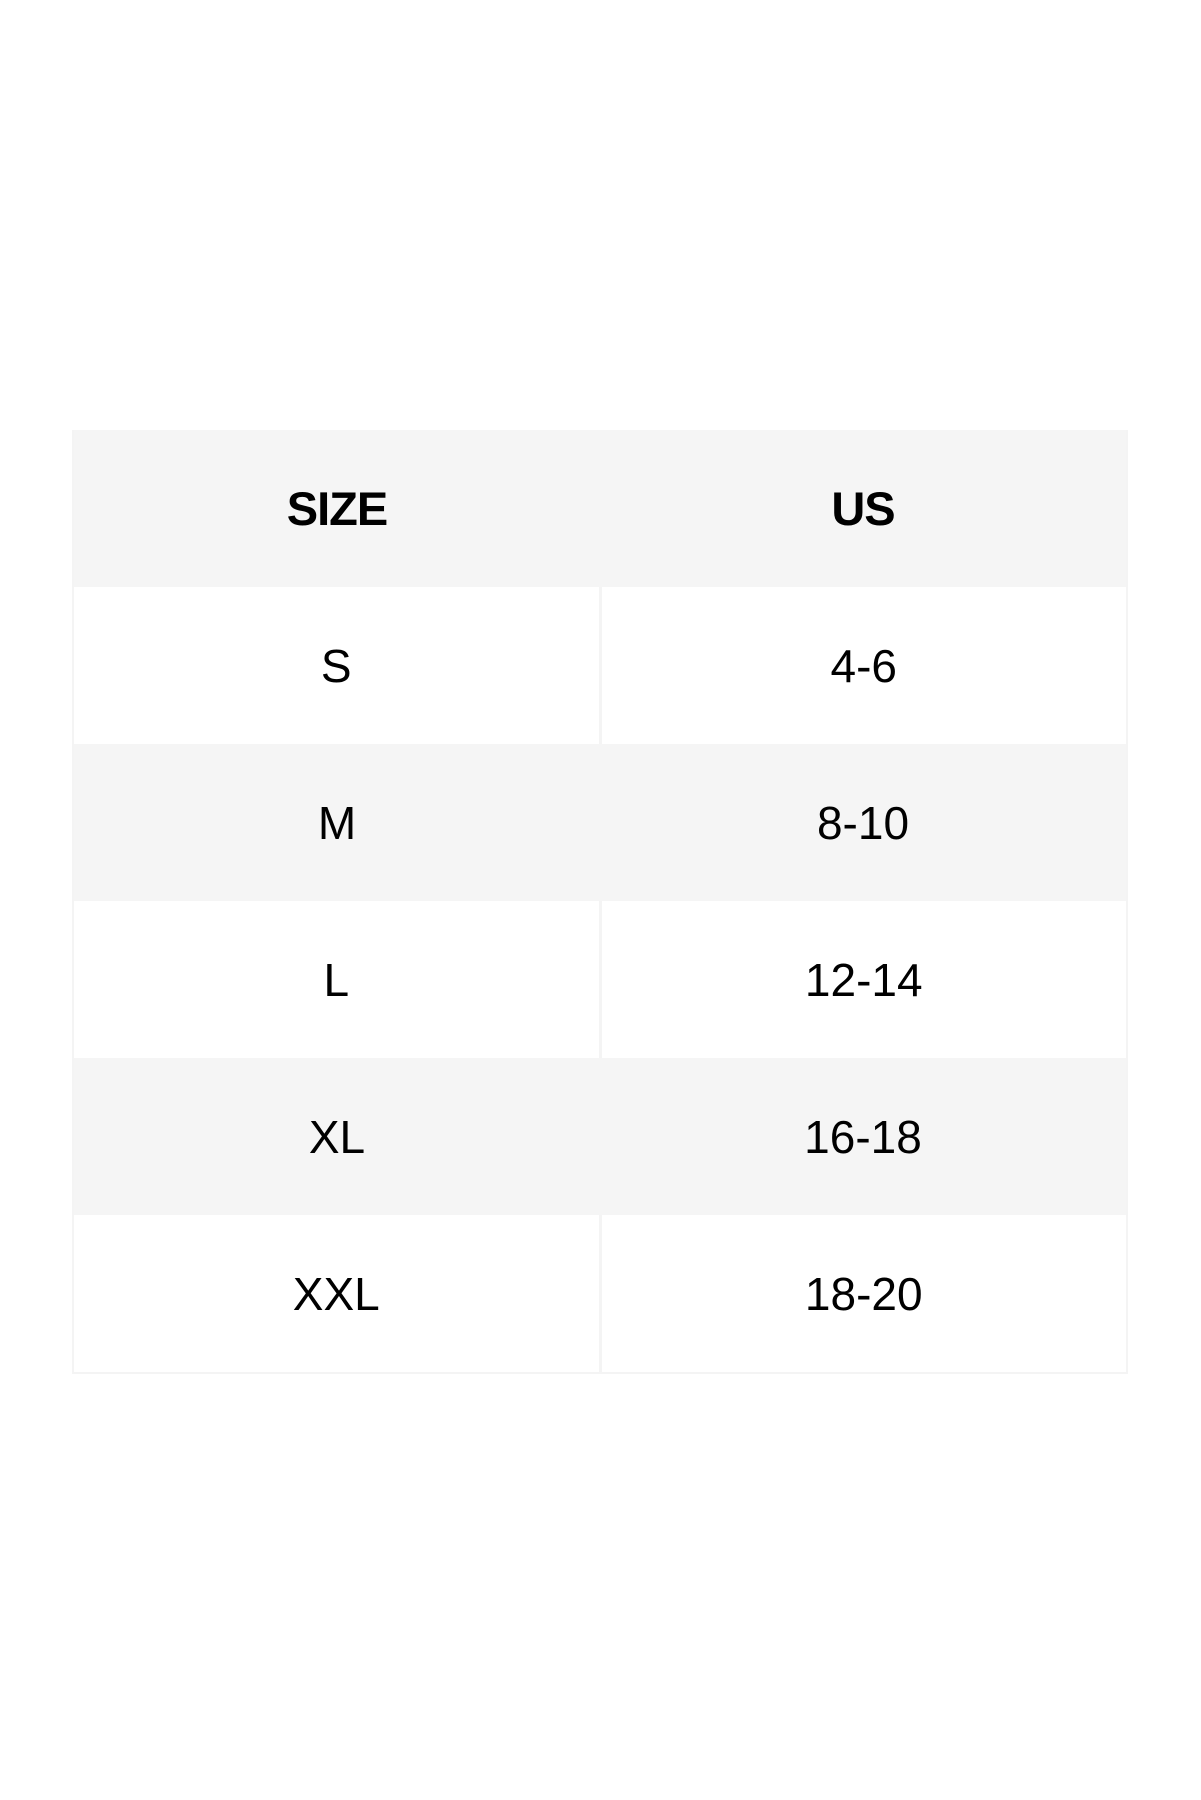  Describe the element at coordinates (863, 508) in the screenshot. I see `header-us: US` at that location.